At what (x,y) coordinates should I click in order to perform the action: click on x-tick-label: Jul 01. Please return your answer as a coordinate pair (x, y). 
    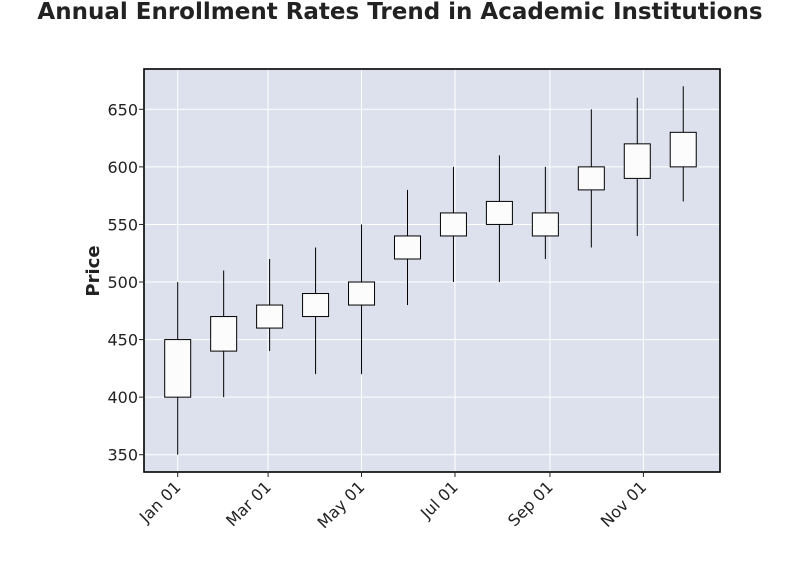
    Looking at the image, I should click on (439, 500).